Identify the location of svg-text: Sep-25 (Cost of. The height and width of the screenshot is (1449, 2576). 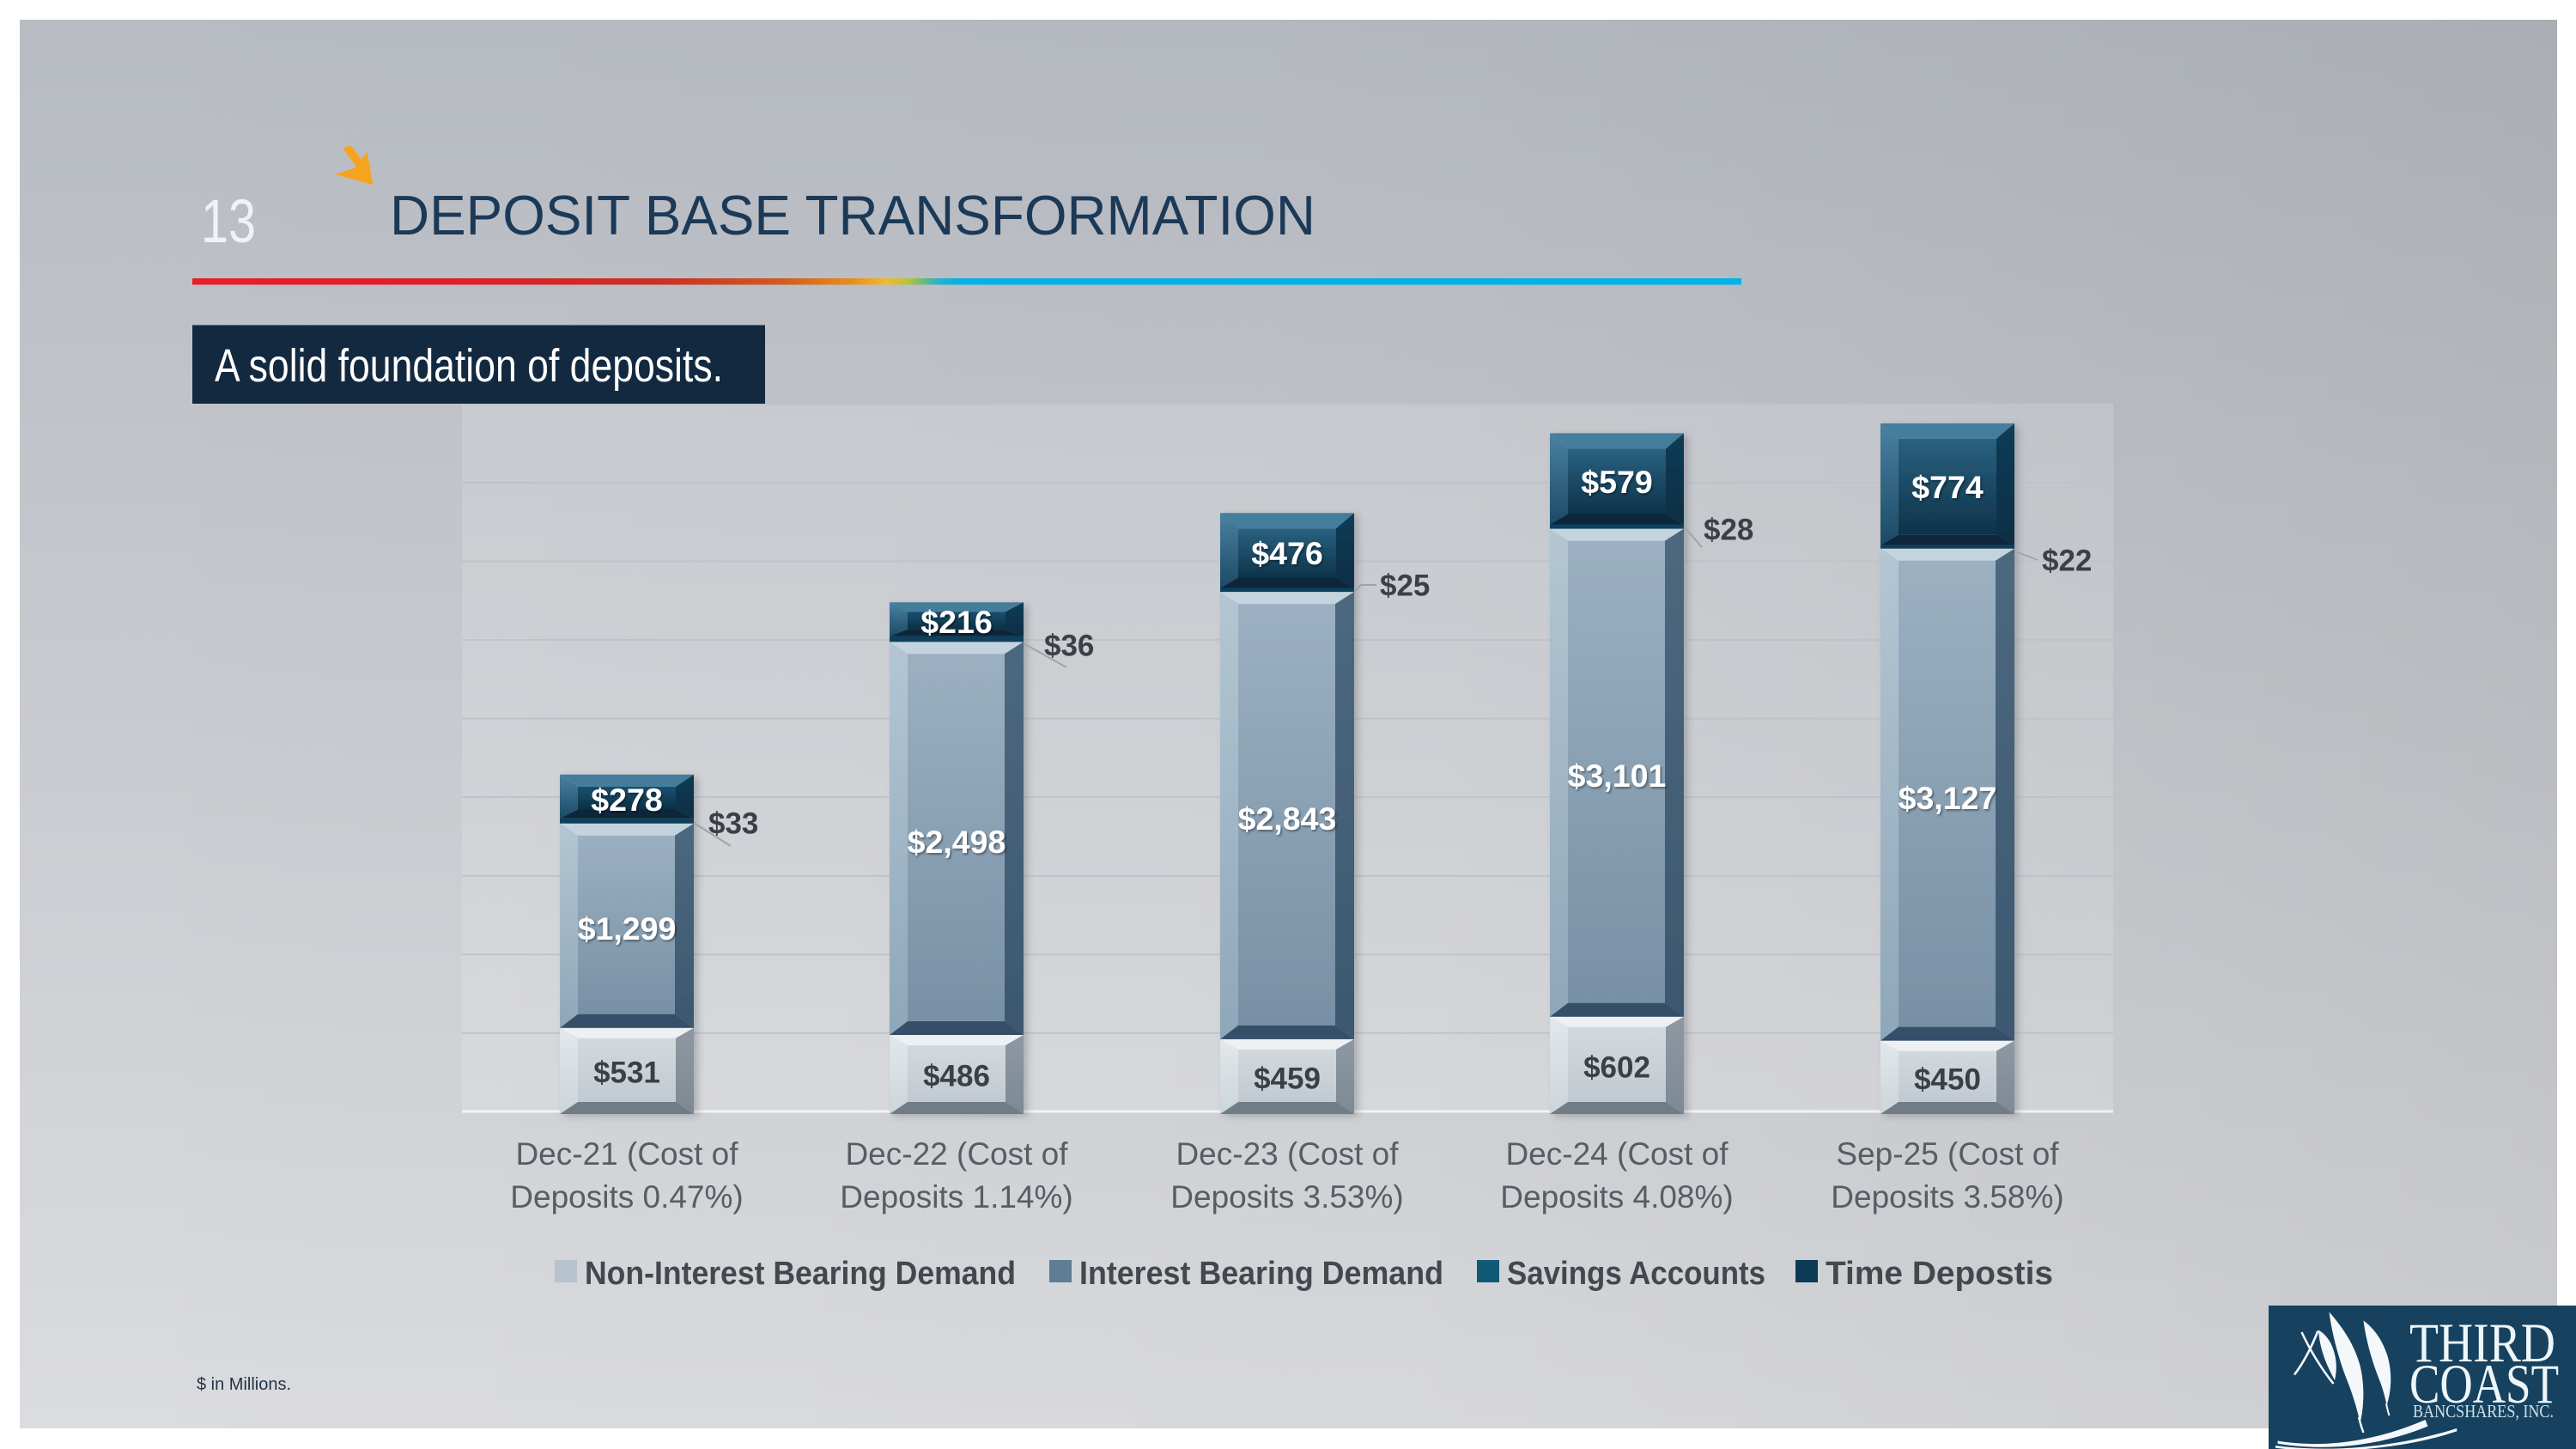
(1947, 1154).